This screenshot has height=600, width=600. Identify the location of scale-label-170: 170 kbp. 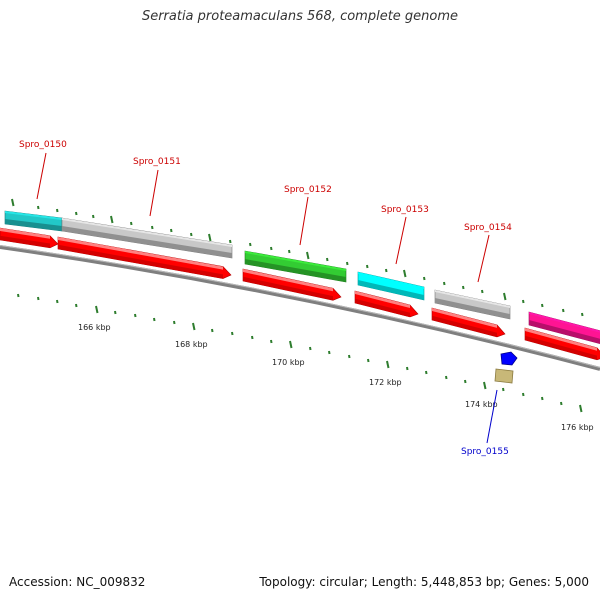
(288, 362).